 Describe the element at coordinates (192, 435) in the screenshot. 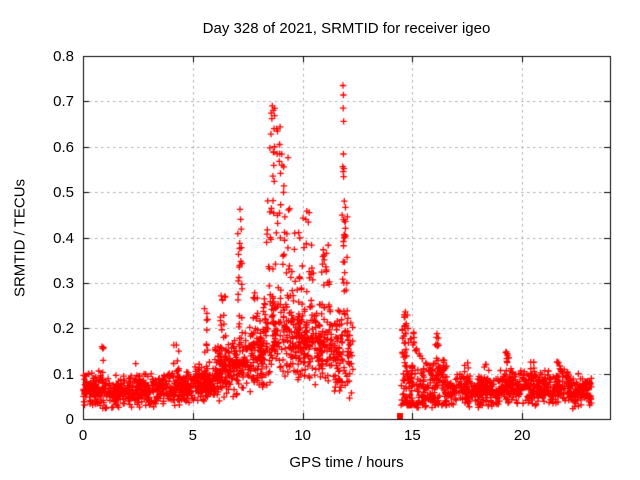

I see `x-tick-label: 5` at that location.